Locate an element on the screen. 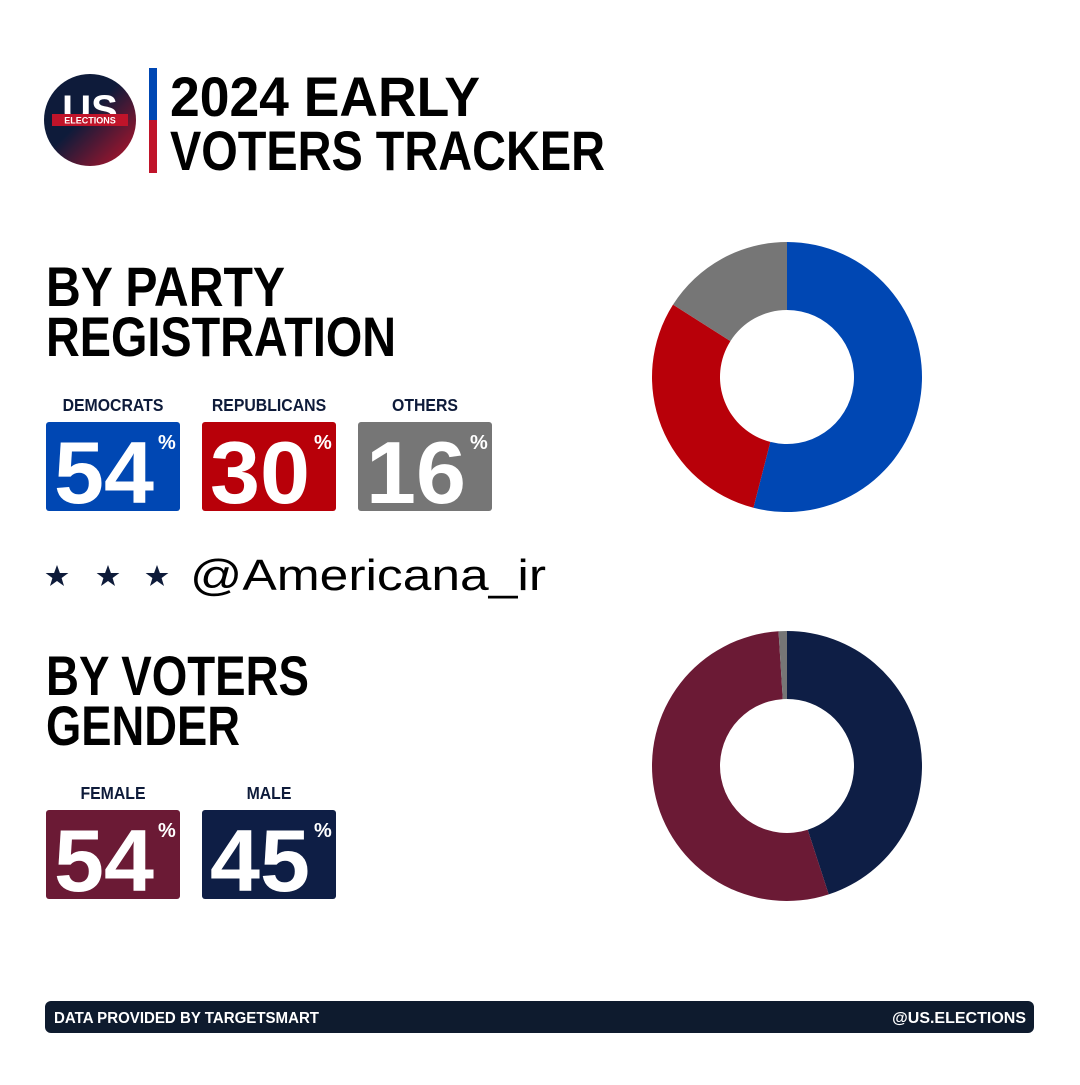 Image resolution: width=1080 pixels, height=1085 pixels. category-label: MALE is located at coordinates (269, 793).